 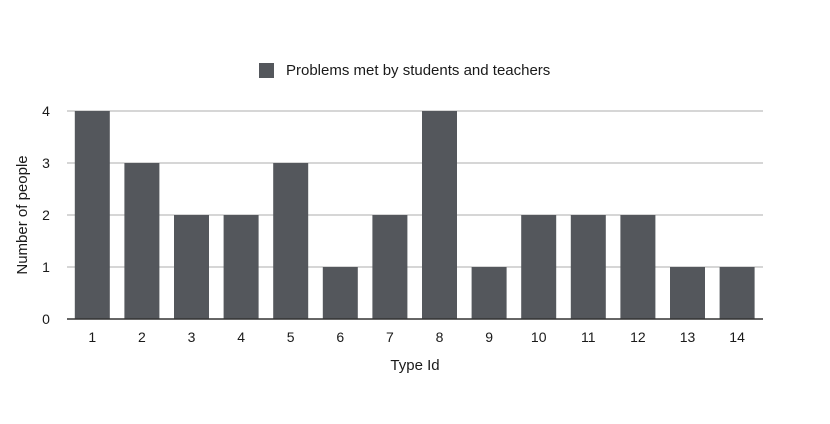 I want to click on x-tick-label: 12, so click(x=638, y=337).